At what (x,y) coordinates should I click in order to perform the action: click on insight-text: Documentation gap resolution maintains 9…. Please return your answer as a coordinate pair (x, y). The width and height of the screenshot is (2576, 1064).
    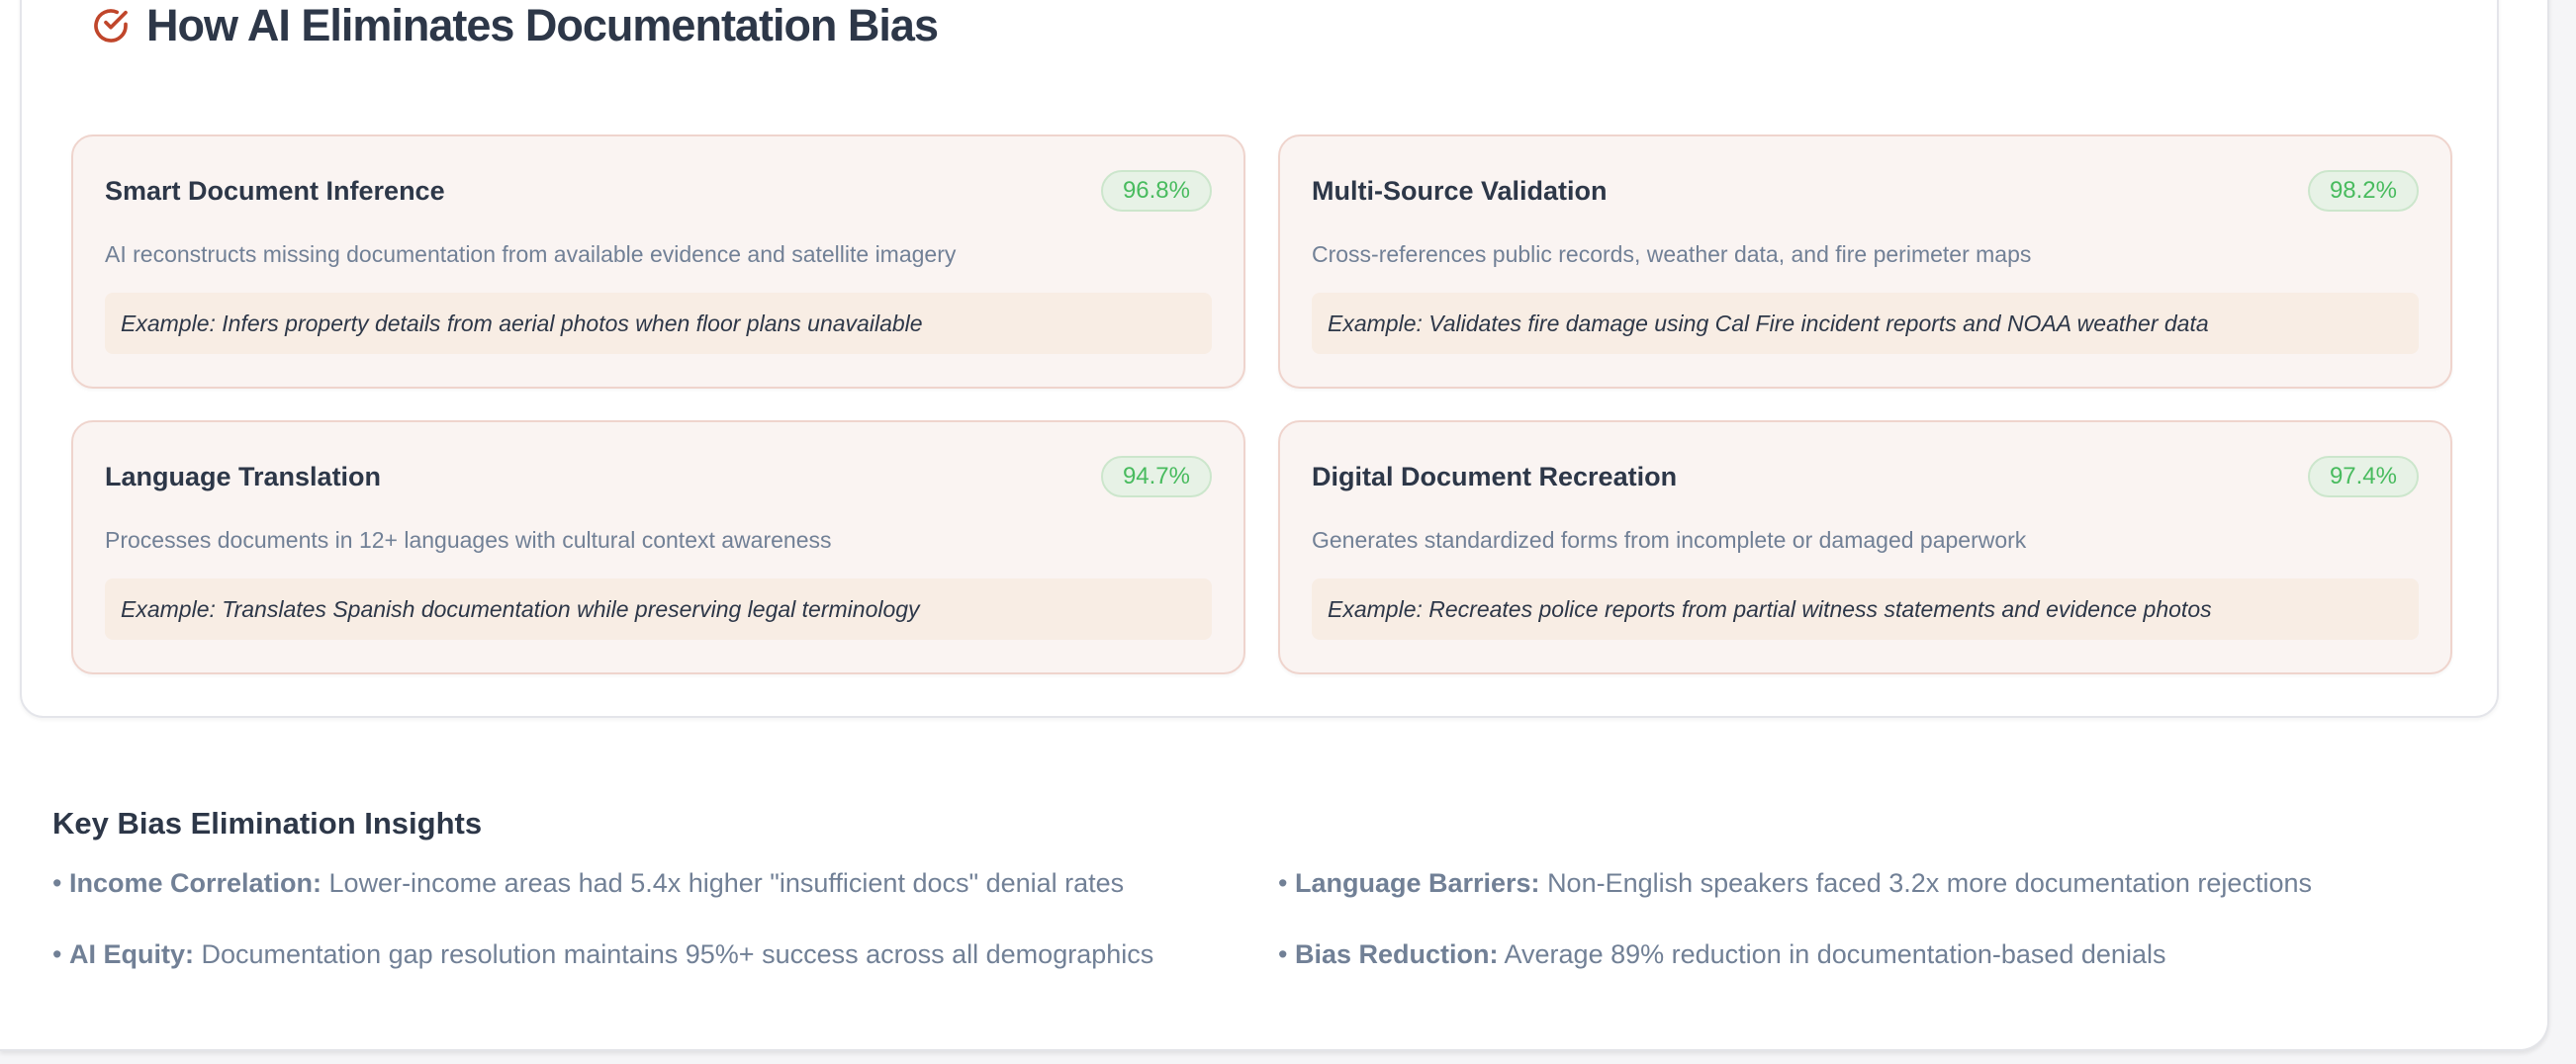
    Looking at the image, I should click on (677, 954).